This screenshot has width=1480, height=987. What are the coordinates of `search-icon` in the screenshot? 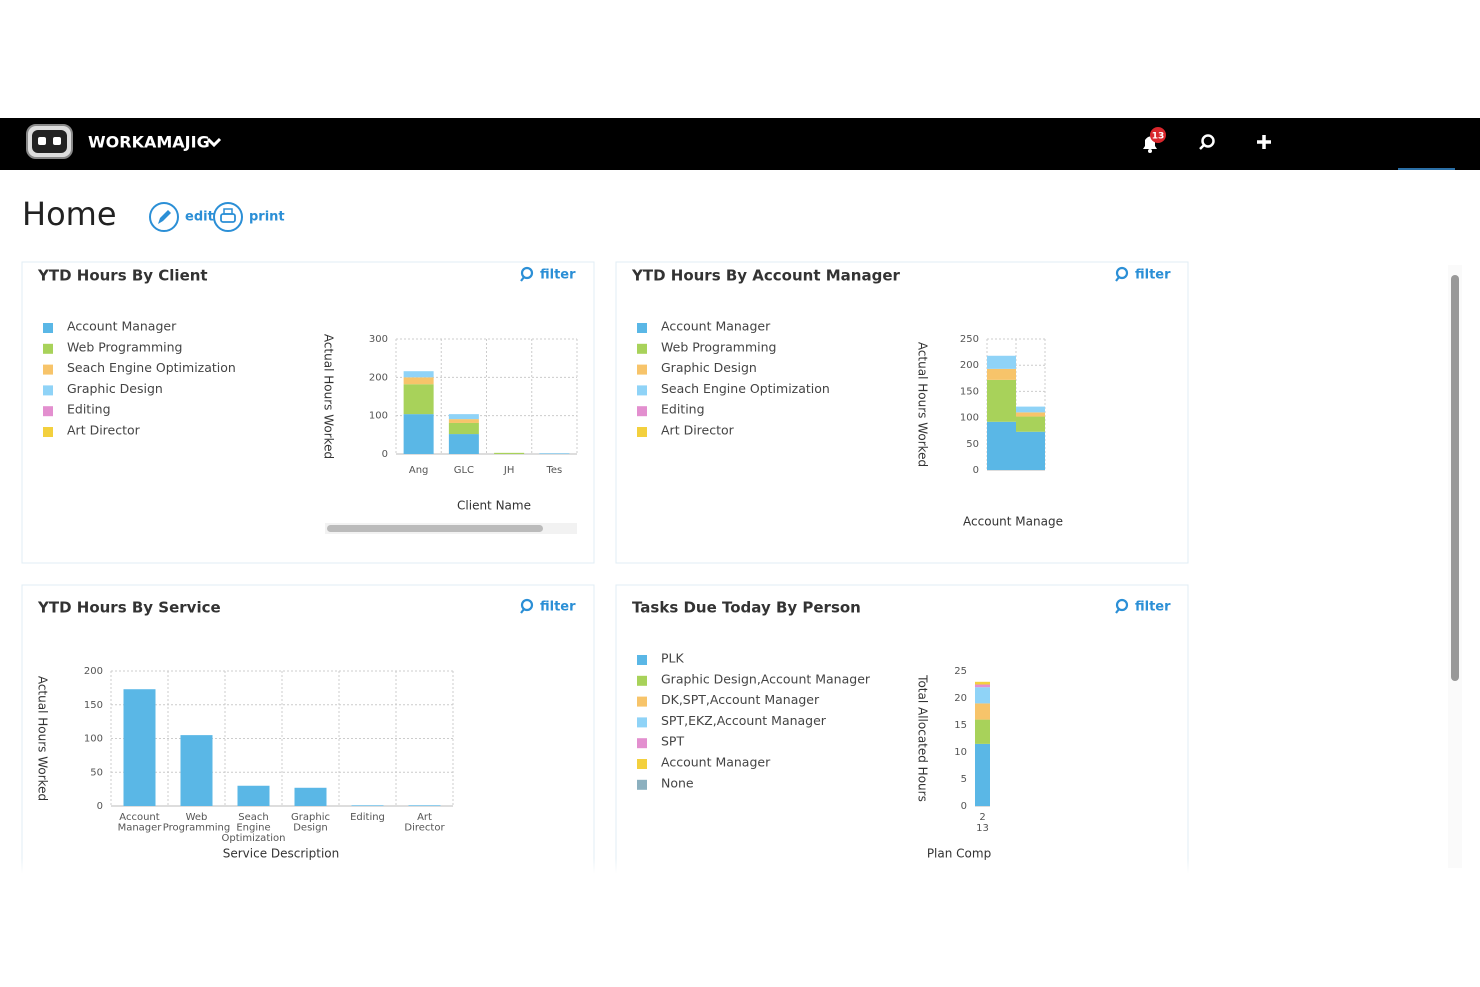 It's located at (1207, 142).